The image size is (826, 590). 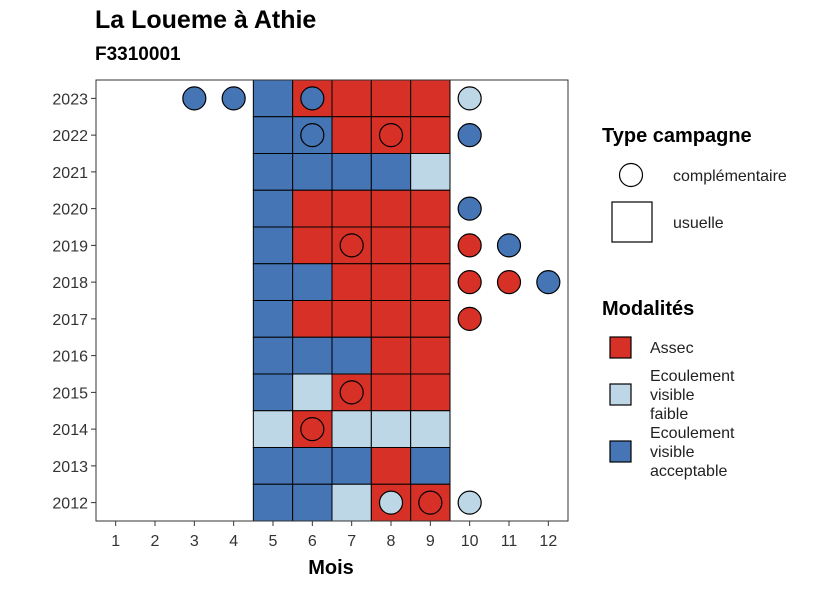 I want to click on x-tick-label-4: 4, so click(x=233, y=541).